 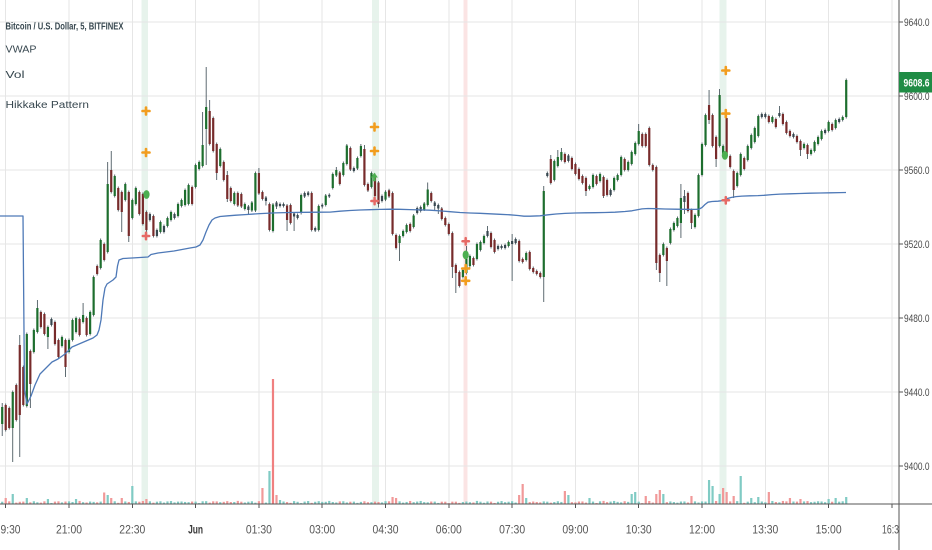 I want to click on svg-text: 9:30, so click(x=11, y=530).